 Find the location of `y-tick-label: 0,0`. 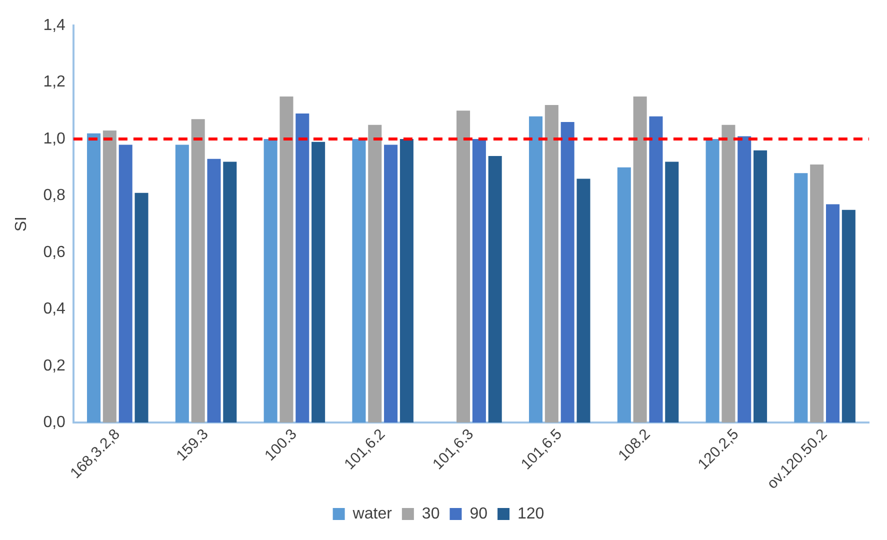

y-tick-label: 0,0 is located at coordinates (54, 423).